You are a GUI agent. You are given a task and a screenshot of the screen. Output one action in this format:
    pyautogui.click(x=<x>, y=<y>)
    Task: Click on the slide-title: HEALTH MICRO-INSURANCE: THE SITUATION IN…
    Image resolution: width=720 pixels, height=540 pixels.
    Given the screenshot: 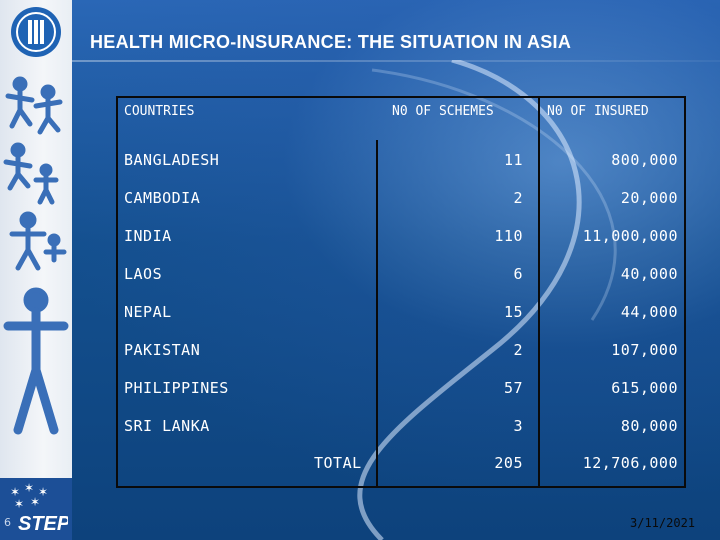 What is the action you would take?
    pyautogui.click(x=331, y=42)
    